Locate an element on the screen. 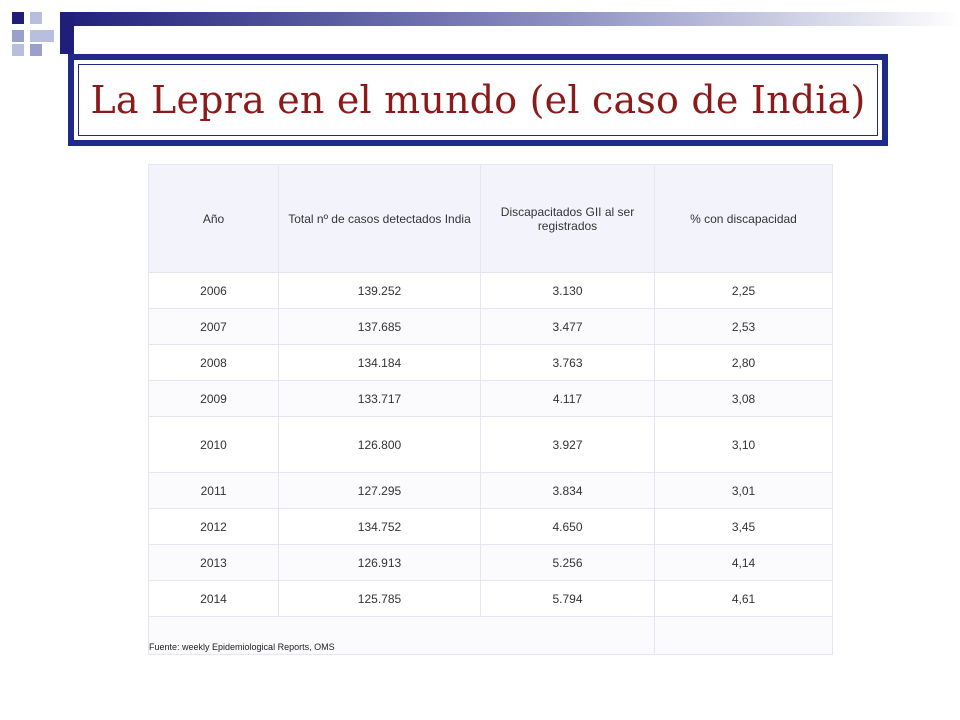 This screenshot has height=720, width=960. cell-total-cases: 133.717 is located at coordinates (379, 398).